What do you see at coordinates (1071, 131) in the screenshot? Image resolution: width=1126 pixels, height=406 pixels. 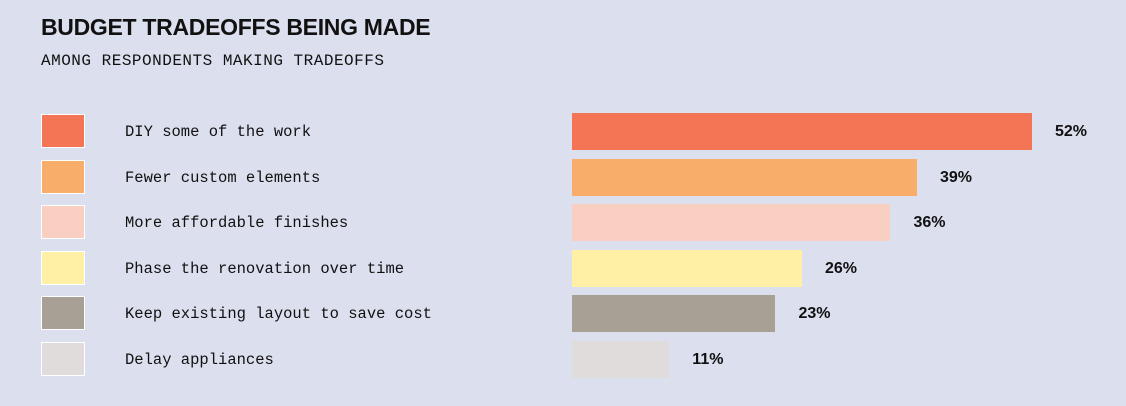 I see `data-label: 52%` at bounding box center [1071, 131].